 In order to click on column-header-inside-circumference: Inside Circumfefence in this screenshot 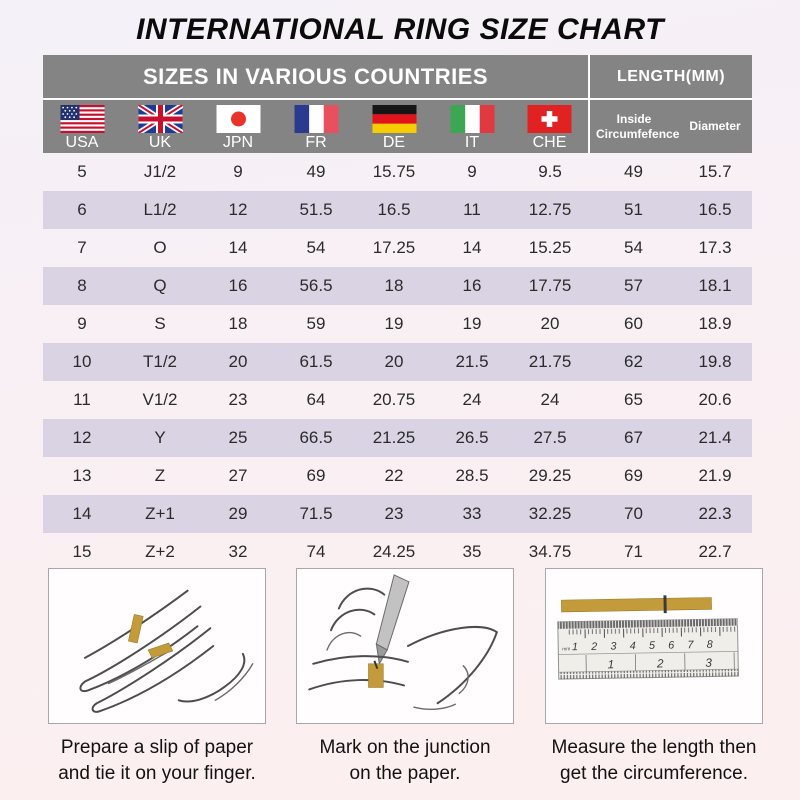, I will do `click(634, 126)`.